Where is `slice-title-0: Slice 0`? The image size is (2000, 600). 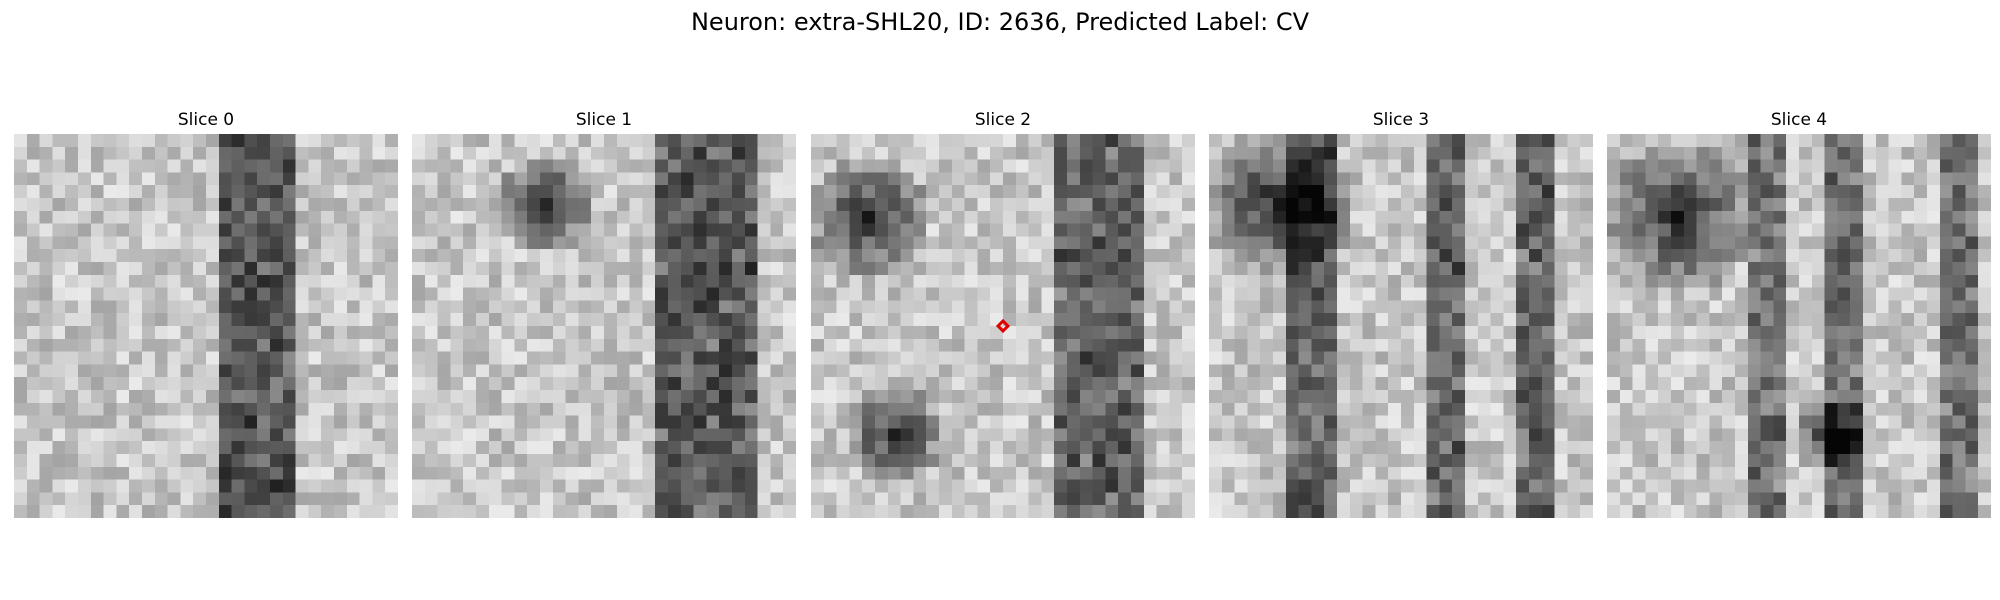
slice-title-0: Slice 0 is located at coordinates (206, 120).